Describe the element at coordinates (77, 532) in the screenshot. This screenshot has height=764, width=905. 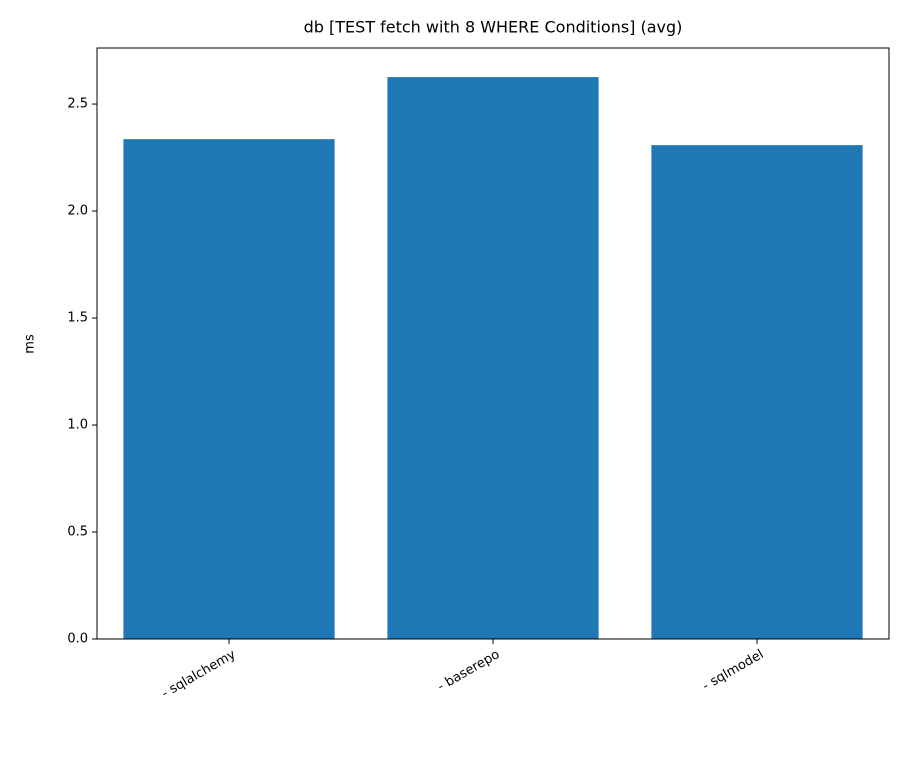
I see `y-tick-label: 0.5` at that location.